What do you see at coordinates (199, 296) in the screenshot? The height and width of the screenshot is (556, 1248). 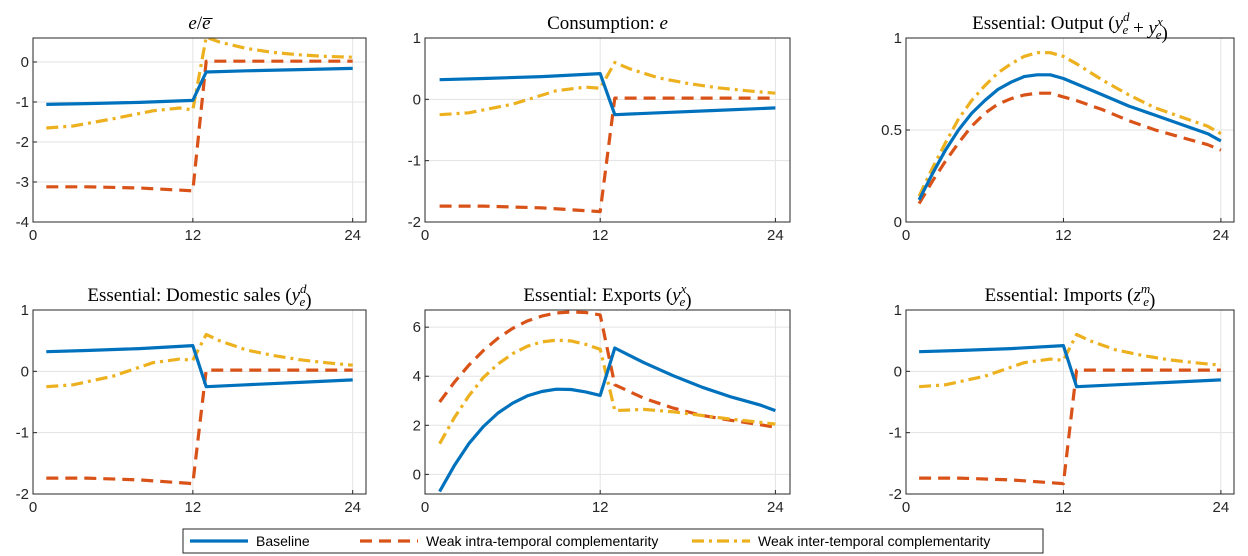 I see `chart-title: Essential: Domestic sales (yd e)` at bounding box center [199, 296].